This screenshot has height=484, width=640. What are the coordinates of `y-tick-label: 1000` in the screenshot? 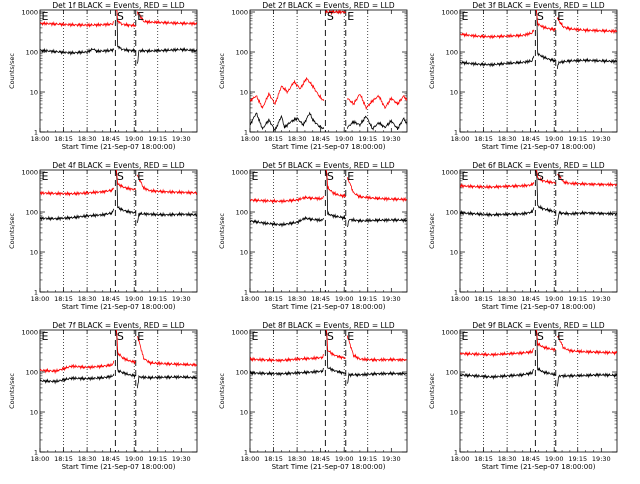 It's located at (29, 333).